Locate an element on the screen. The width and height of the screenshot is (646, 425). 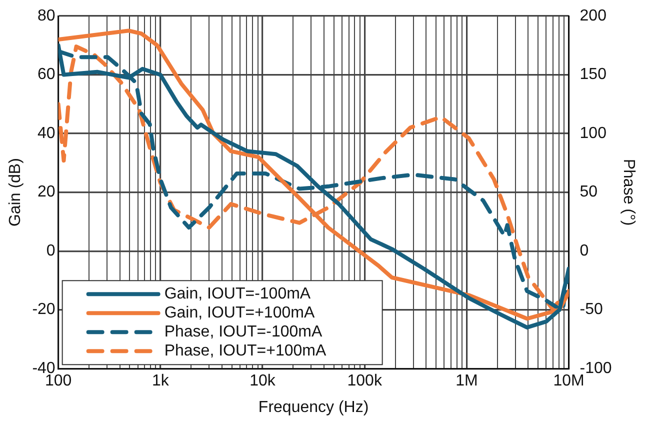
y-tick-label: 60 is located at coordinates (47, 75).